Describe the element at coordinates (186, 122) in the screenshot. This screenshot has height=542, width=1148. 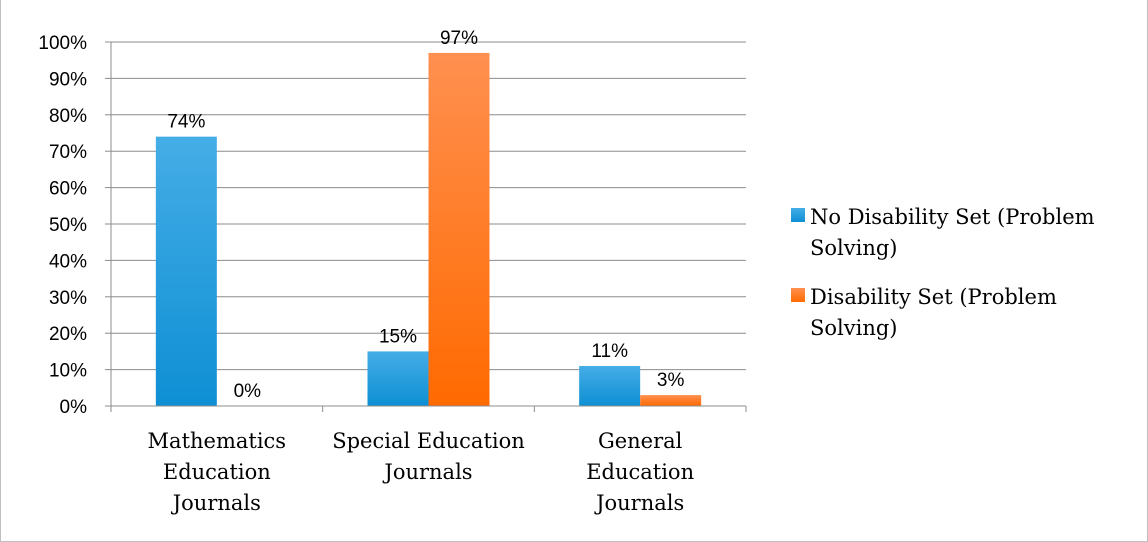
I see `data-label: 74%` at that location.